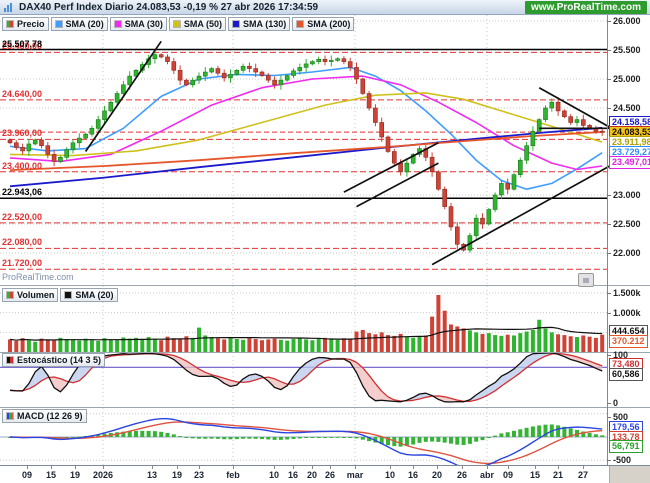 The height and width of the screenshot is (483, 650). Describe the element at coordinates (31, 24) in the screenshot. I see `legend-label: Precio` at that location.